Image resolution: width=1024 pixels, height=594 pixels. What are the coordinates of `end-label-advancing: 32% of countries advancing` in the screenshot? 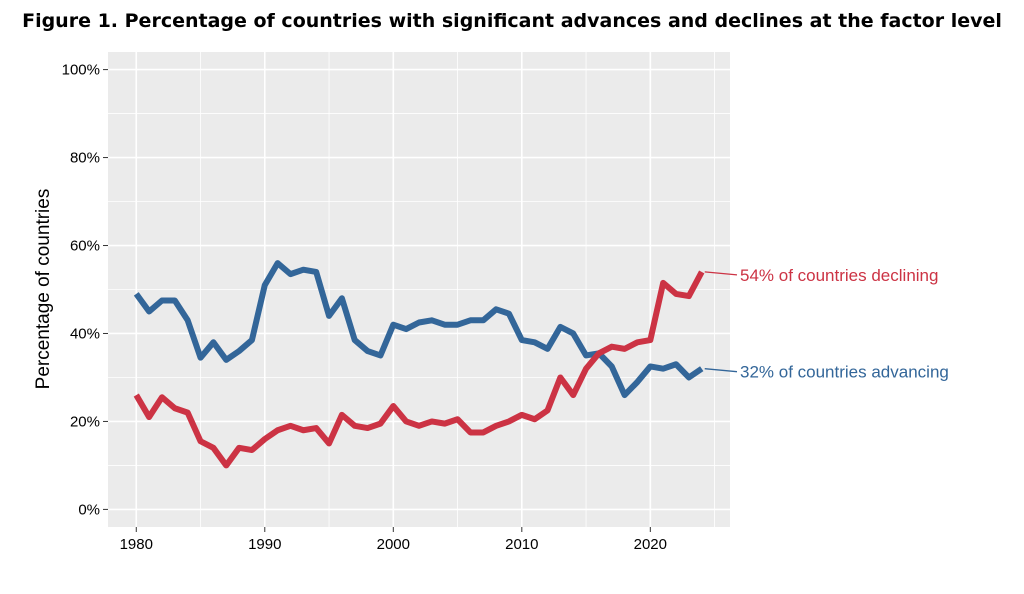 It's located at (844, 372).